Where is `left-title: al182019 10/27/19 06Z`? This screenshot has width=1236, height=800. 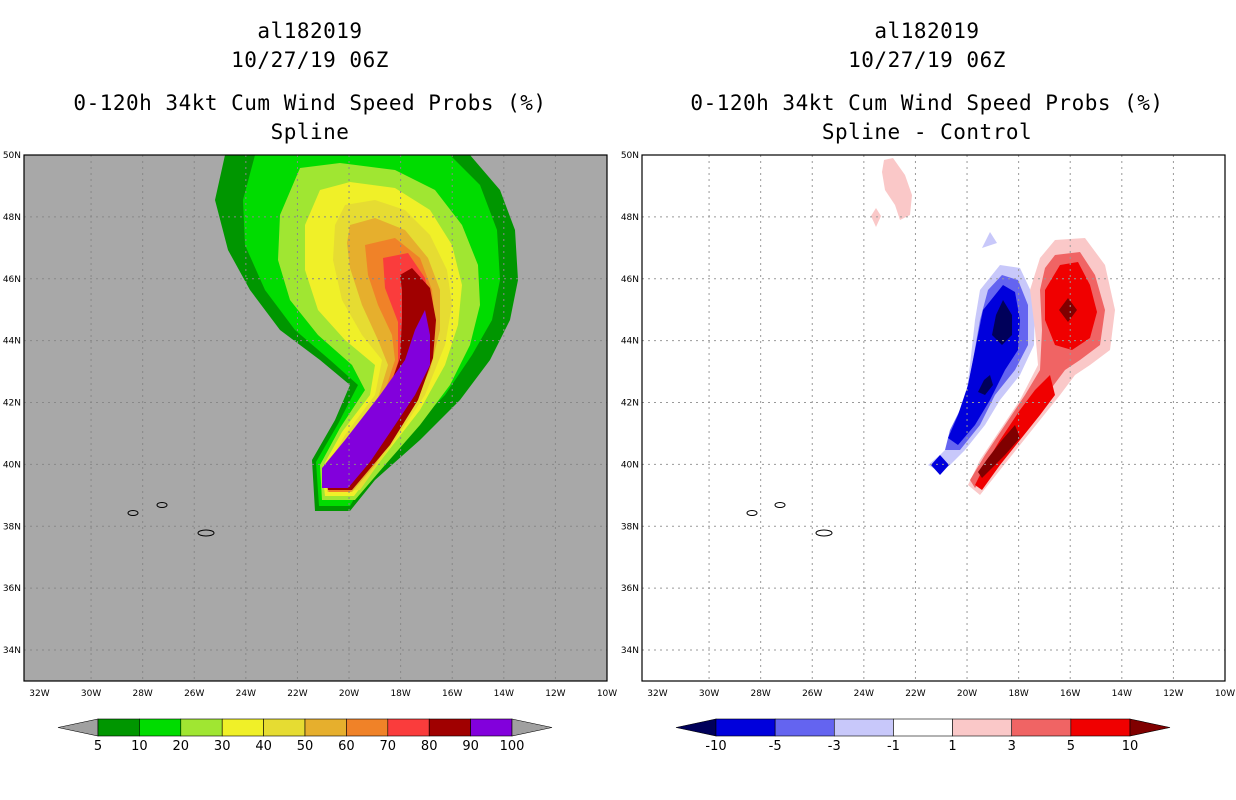
left-title: al182019 10/27/19 06Z is located at coordinates (310, 46).